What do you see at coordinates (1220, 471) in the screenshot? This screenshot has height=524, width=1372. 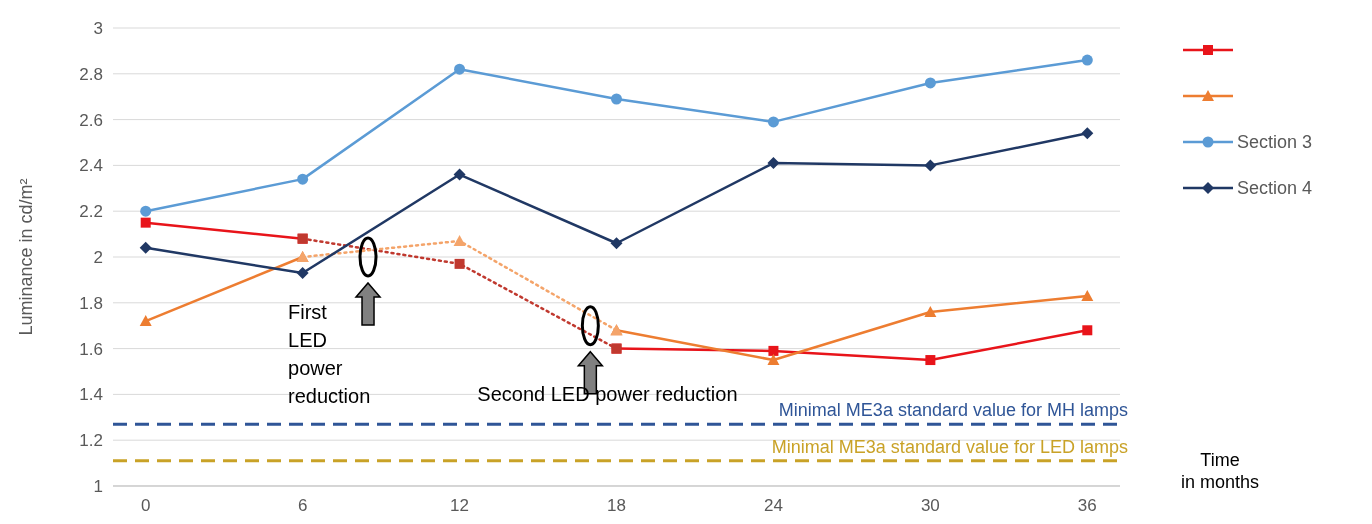 I see `x-axis-title: Time in months` at bounding box center [1220, 471].